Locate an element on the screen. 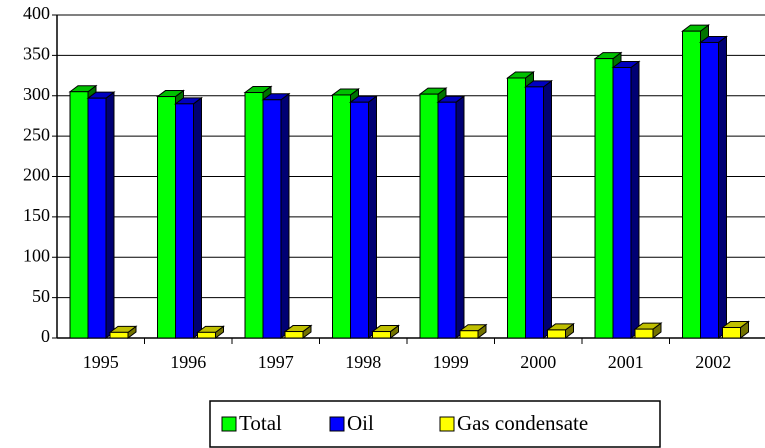 Image resolution: width=765 pixels, height=448 pixels. y-tick-label: 350 is located at coordinates (36, 54).